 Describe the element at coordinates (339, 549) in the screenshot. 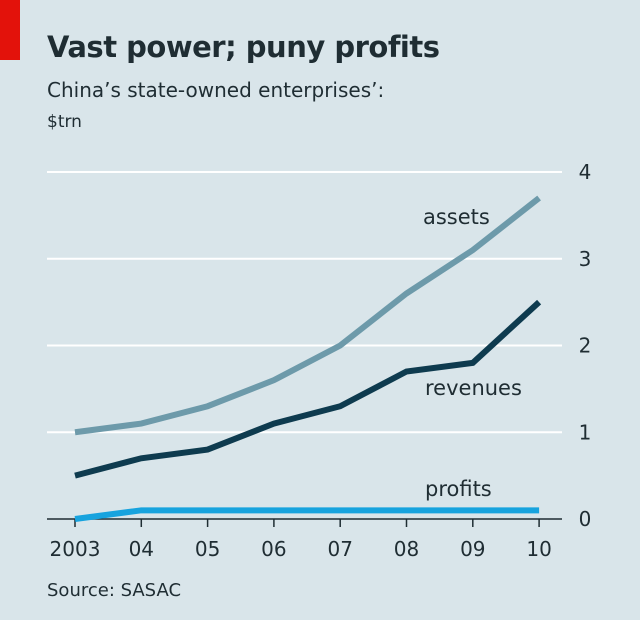

I see `x-tick-label: 07` at that location.